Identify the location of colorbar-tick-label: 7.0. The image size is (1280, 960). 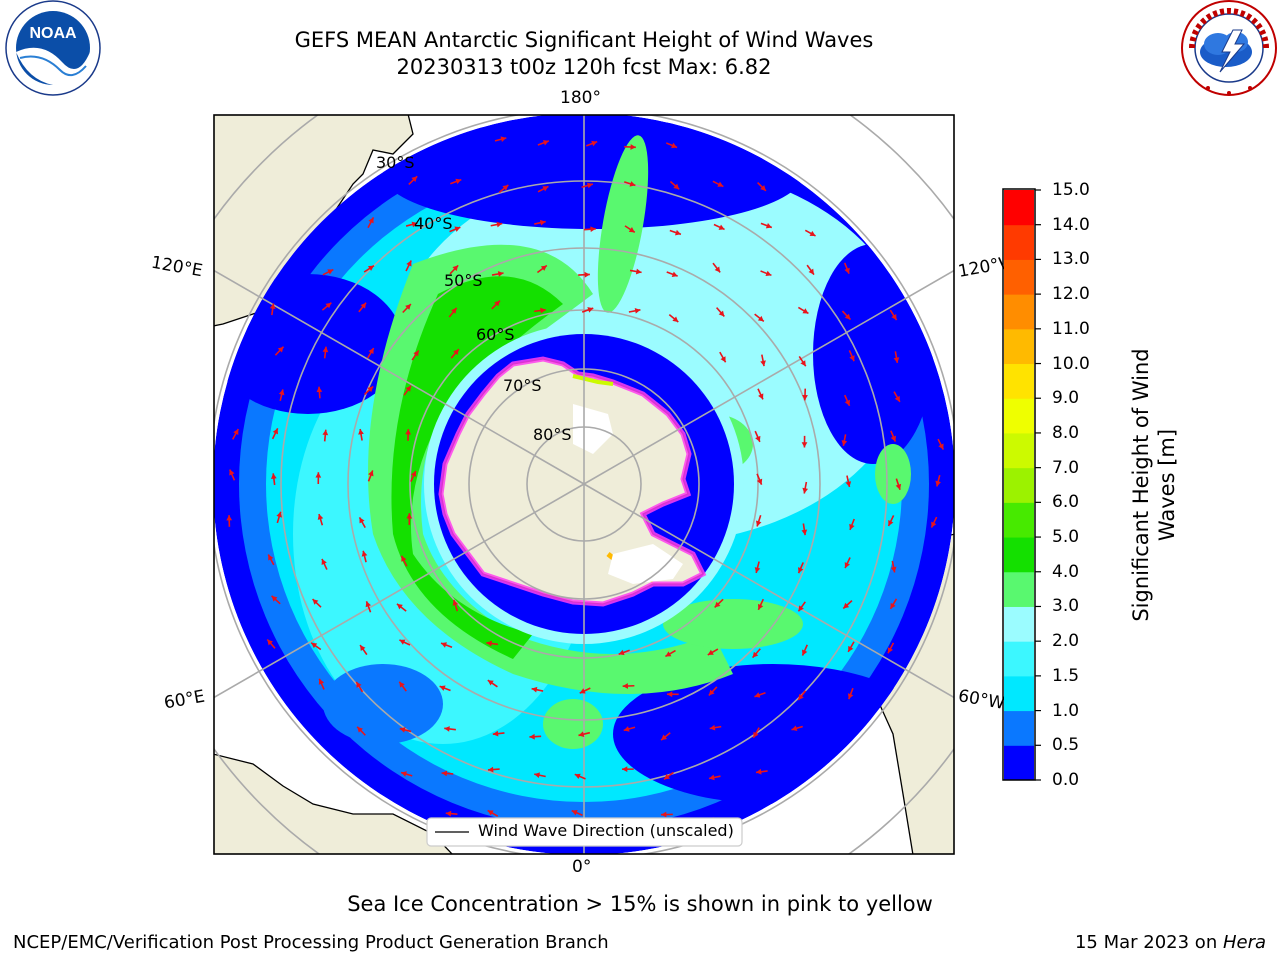
(1066, 467).